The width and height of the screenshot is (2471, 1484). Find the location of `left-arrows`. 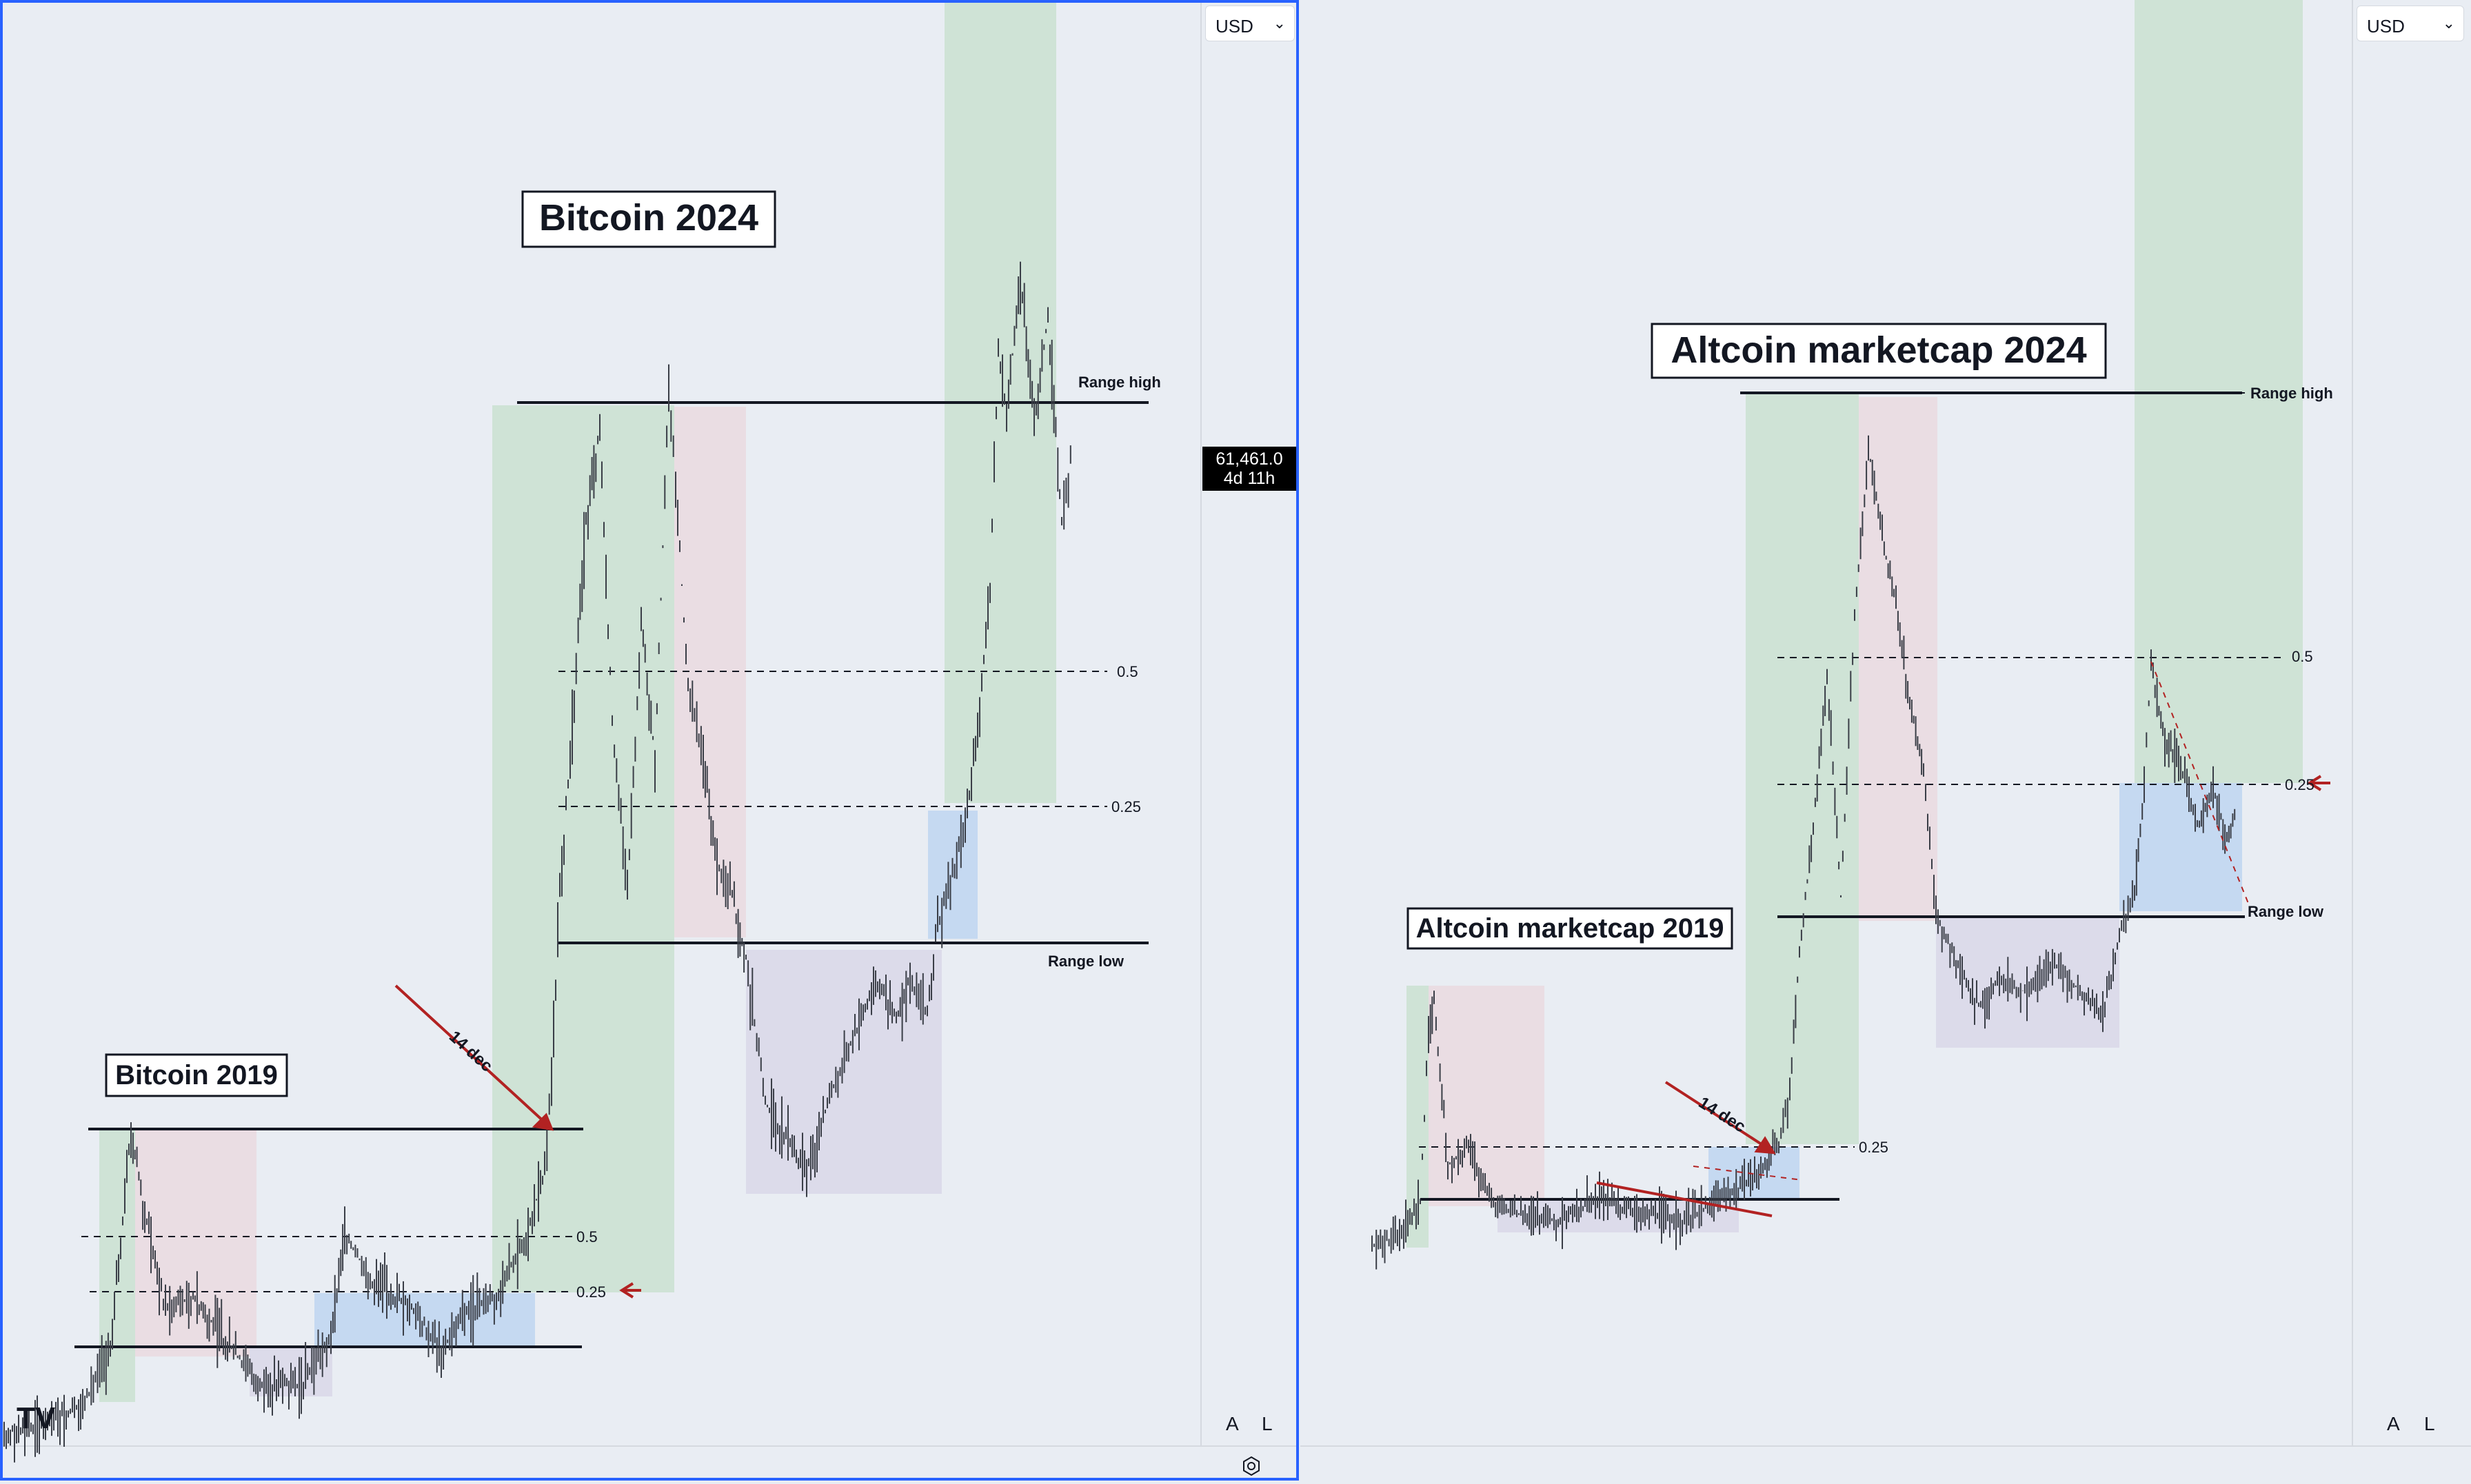

left-arrows is located at coordinates (517, 1141).